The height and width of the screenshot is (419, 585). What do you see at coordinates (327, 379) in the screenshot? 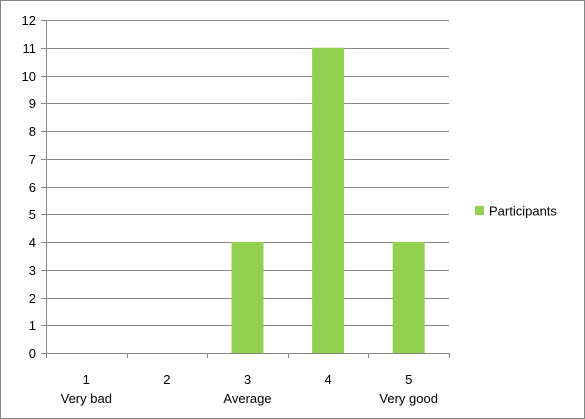
I see `x-tick-label: 4` at bounding box center [327, 379].